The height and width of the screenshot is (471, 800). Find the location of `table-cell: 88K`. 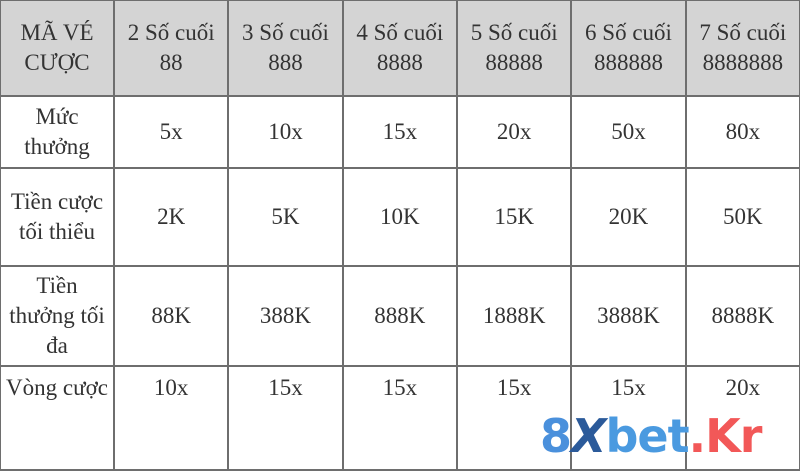

table-cell: 88K is located at coordinates (171, 316).